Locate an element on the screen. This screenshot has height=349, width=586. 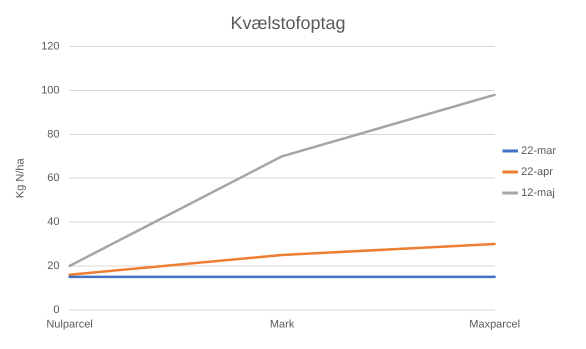
legend-label: 12-maj is located at coordinates (538, 193).